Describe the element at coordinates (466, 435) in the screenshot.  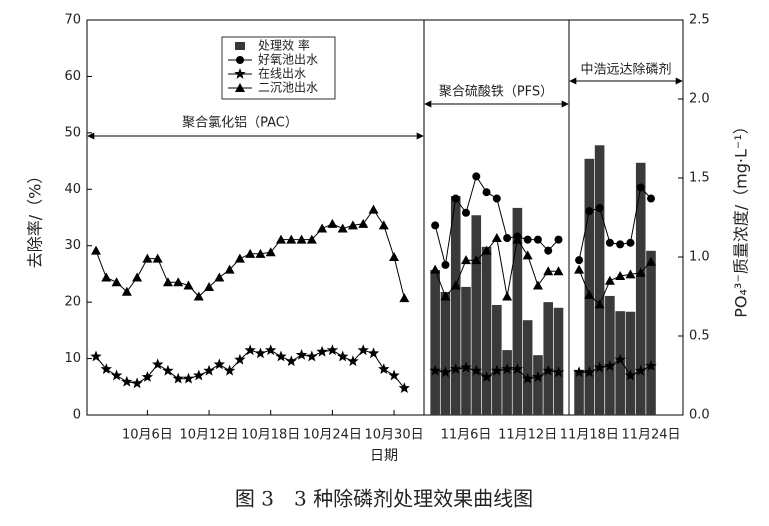
I see `x-tick-label: 11月6日` at that location.